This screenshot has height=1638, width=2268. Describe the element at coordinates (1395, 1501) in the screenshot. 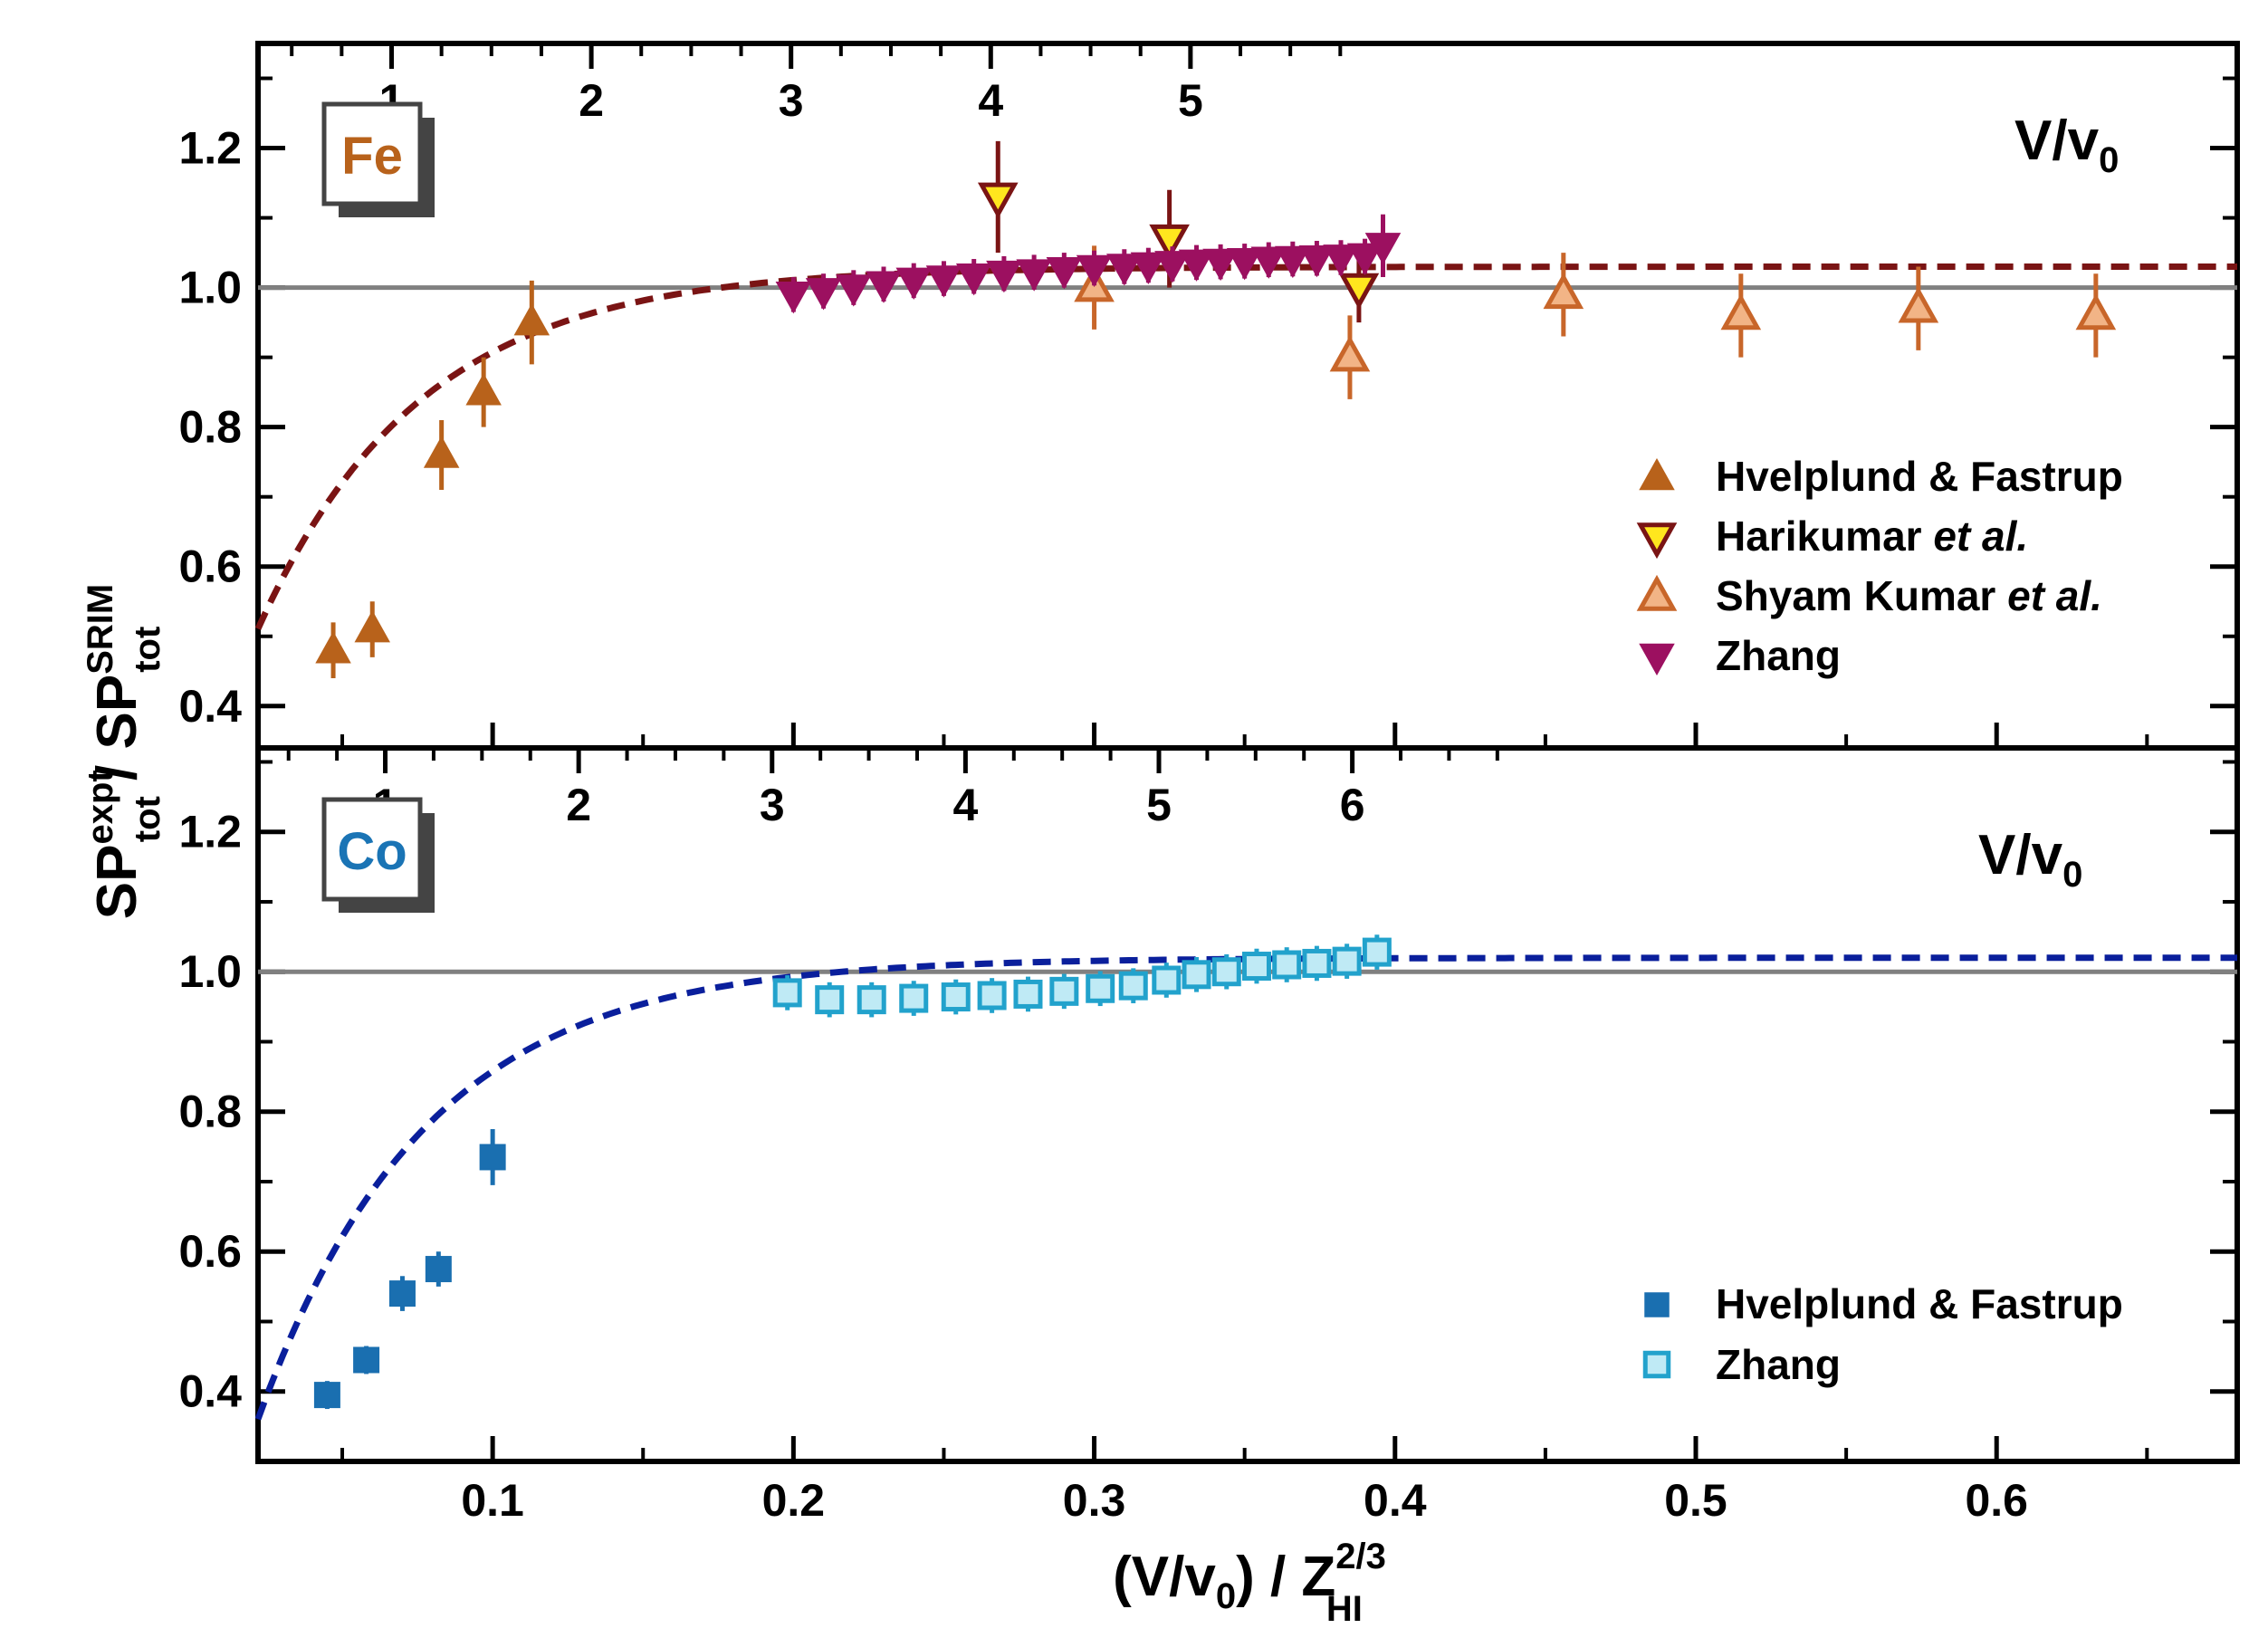

I see `x-tick-label: 0.4` at that location.